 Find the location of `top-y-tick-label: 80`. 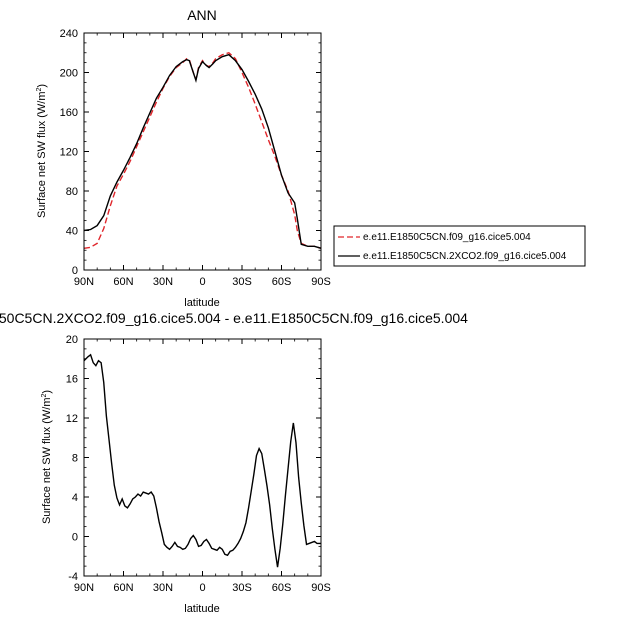

top-y-tick-label: 80 is located at coordinates (72, 192).